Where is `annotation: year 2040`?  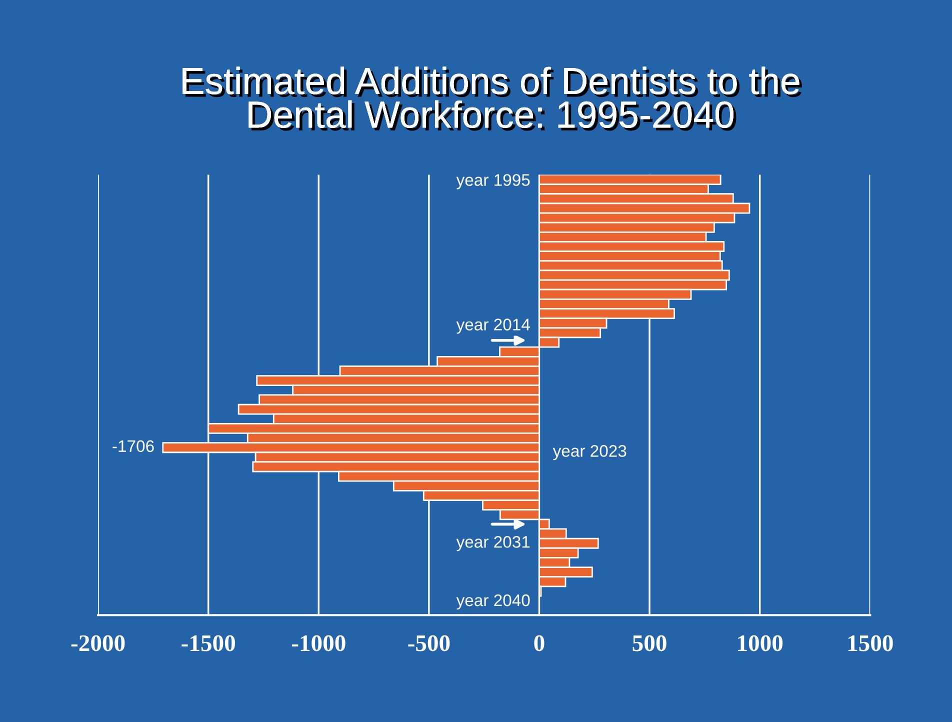 annotation: year 2040 is located at coordinates (493, 602).